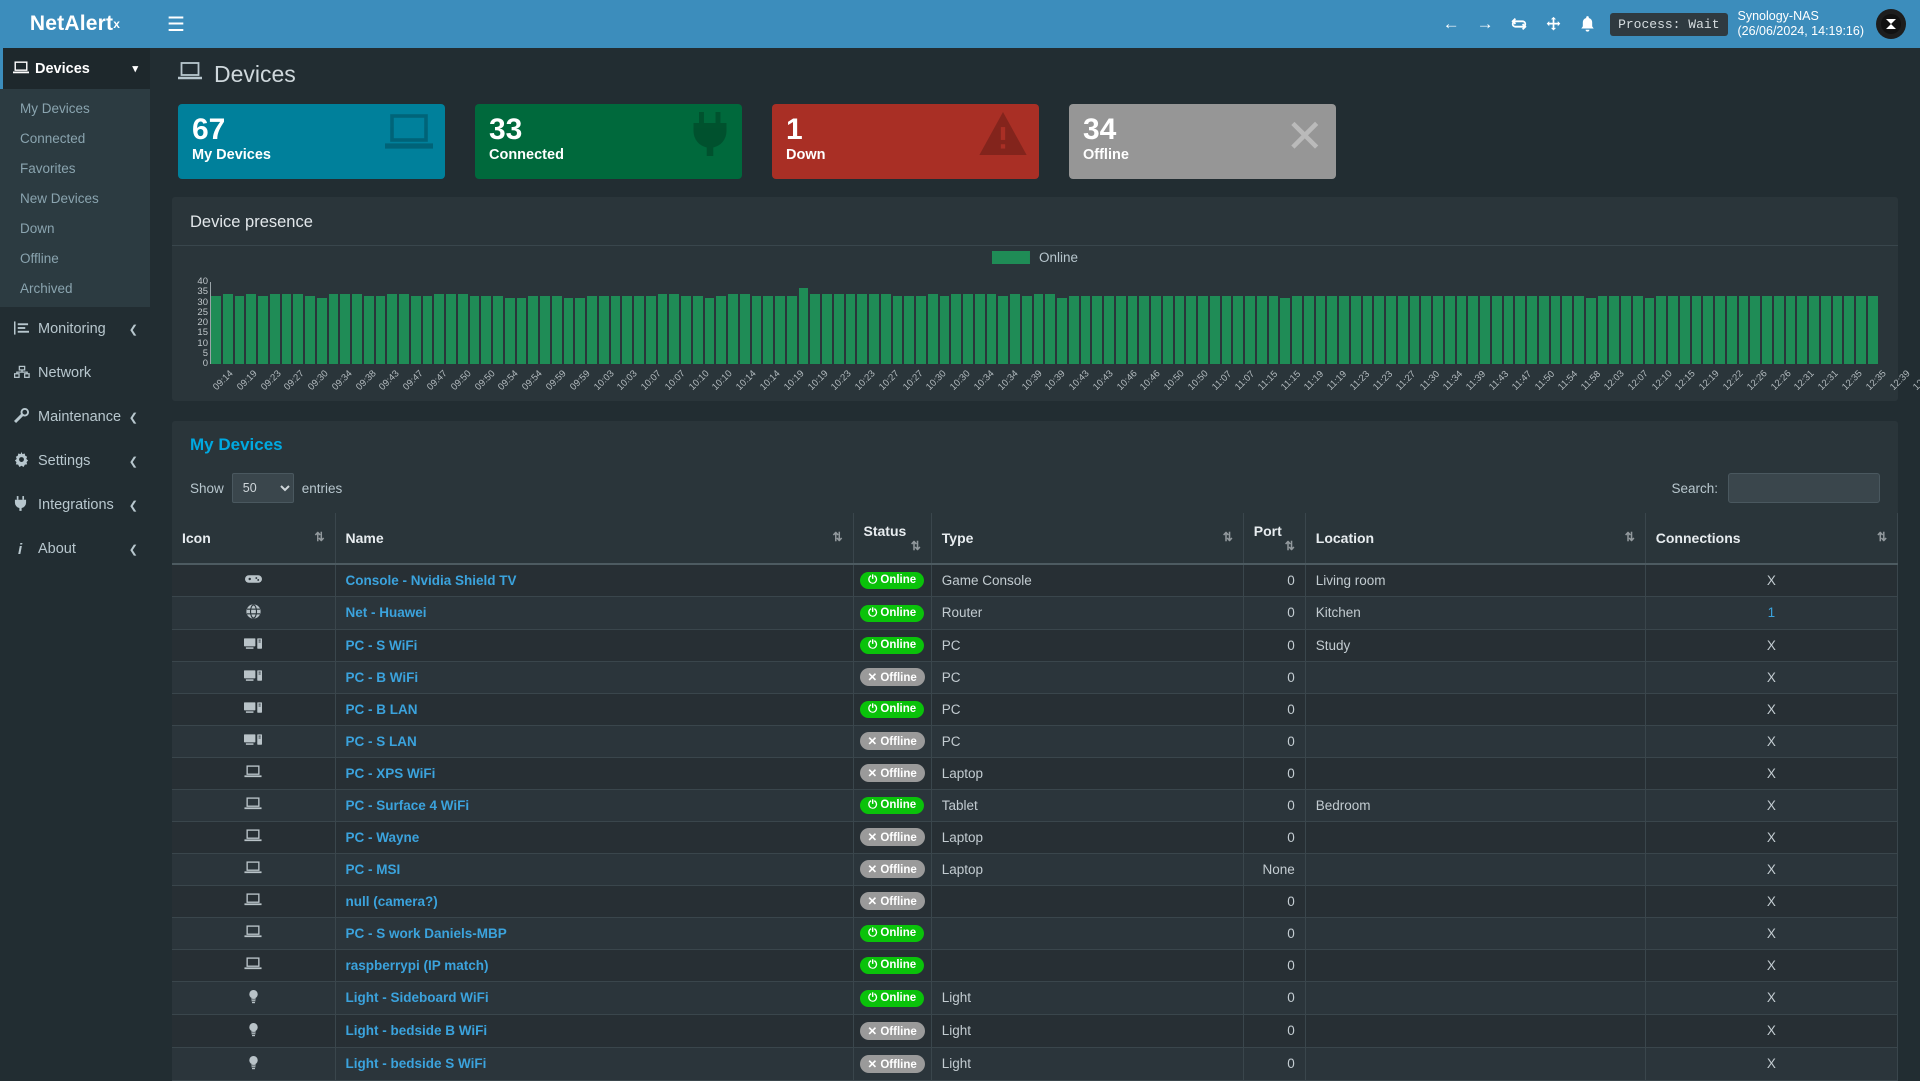 Image resolution: width=1920 pixels, height=1081 pixels. Describe the element at coordinates (873, 709) in the screenshot. I see `plug-icon: ⏻` at that location.